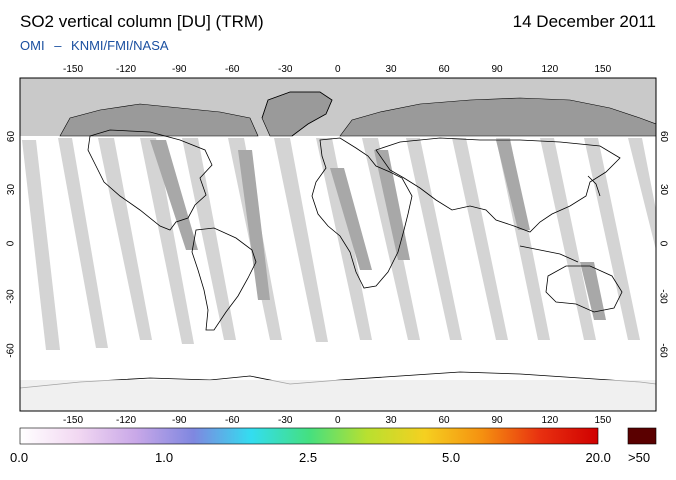 The width and height of the screenshot is (676, 480). What do you see at coordinates (120, 45) in the screenshot?
I see `credit-agencies: KNMI/FMI/NASA` at bounding box center [120, 45].